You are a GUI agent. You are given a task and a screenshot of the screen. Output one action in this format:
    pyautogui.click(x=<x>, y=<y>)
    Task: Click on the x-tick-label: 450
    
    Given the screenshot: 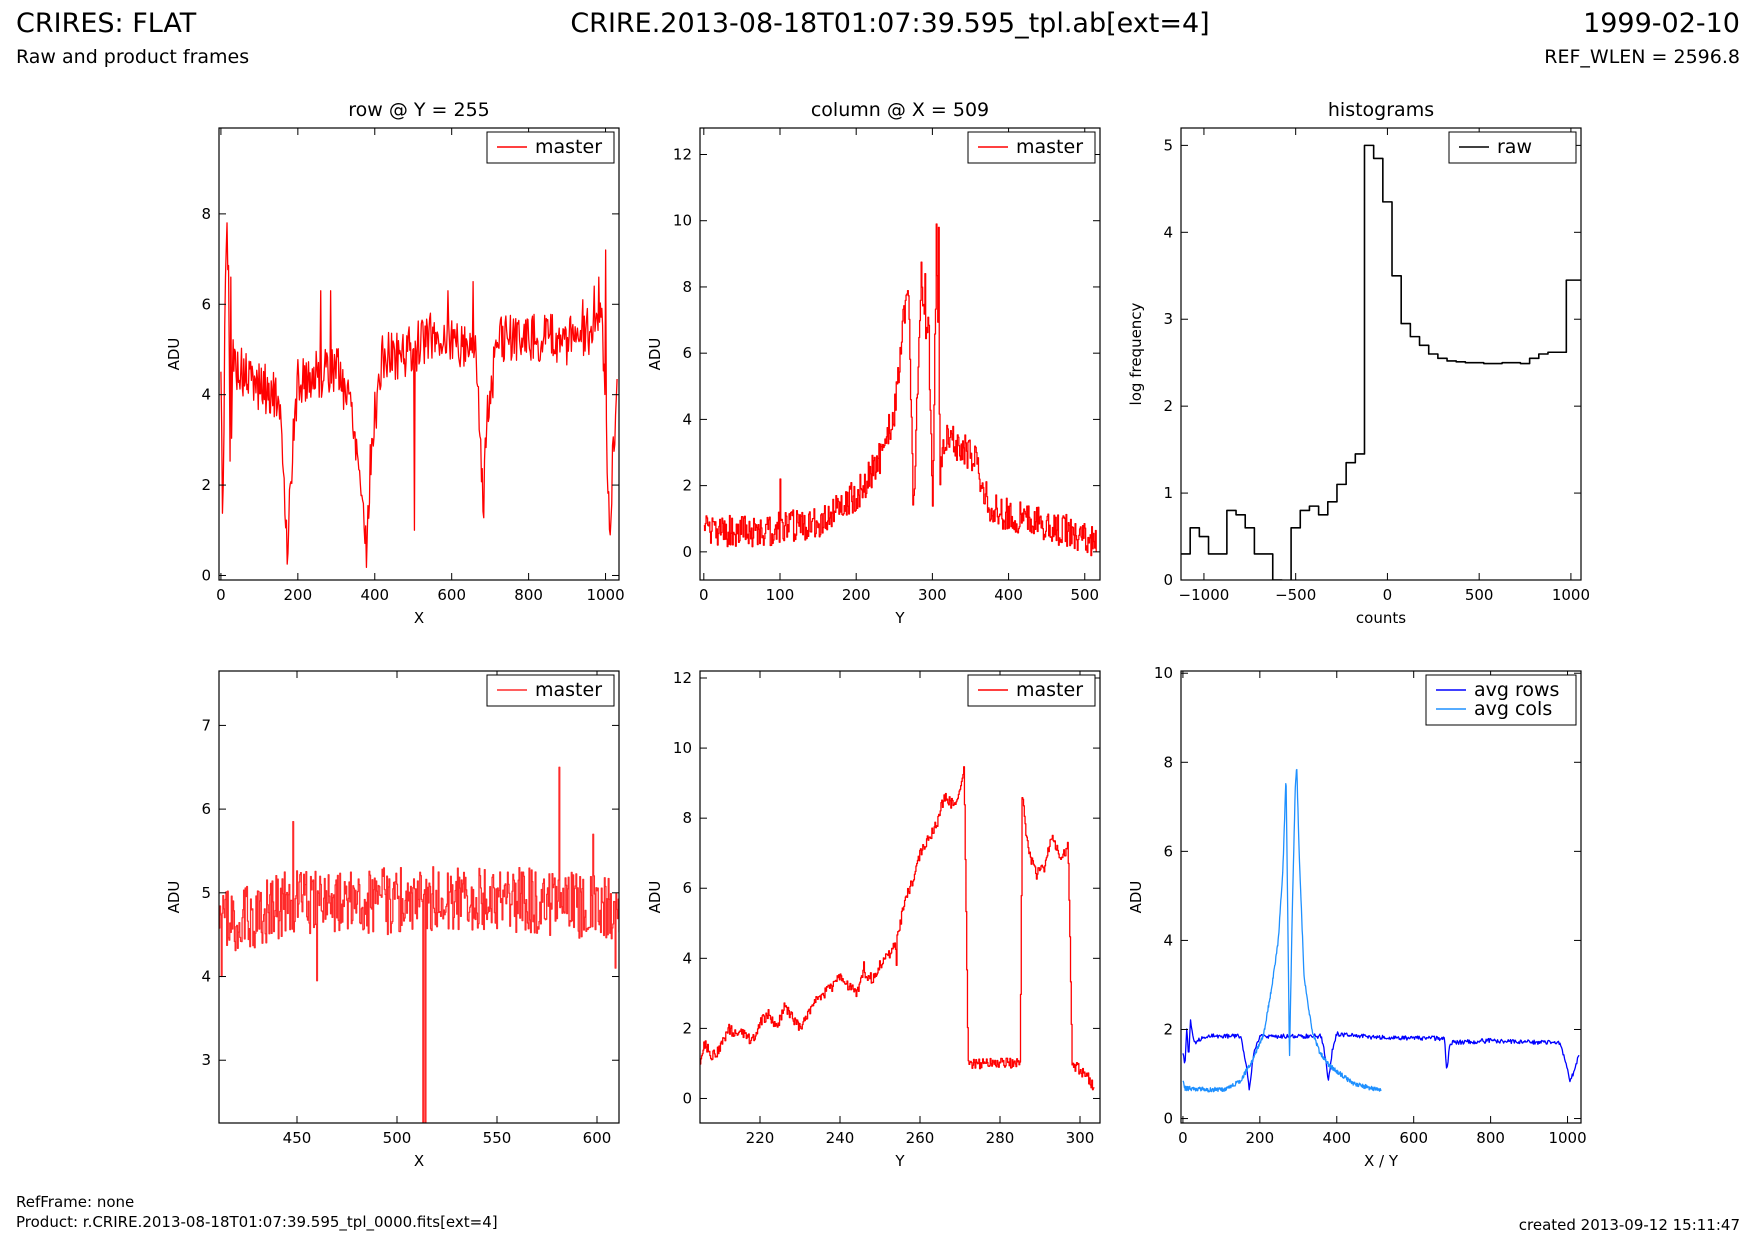 What is the action you would take?
    pyautogui.click(x=297, y=1138)
    